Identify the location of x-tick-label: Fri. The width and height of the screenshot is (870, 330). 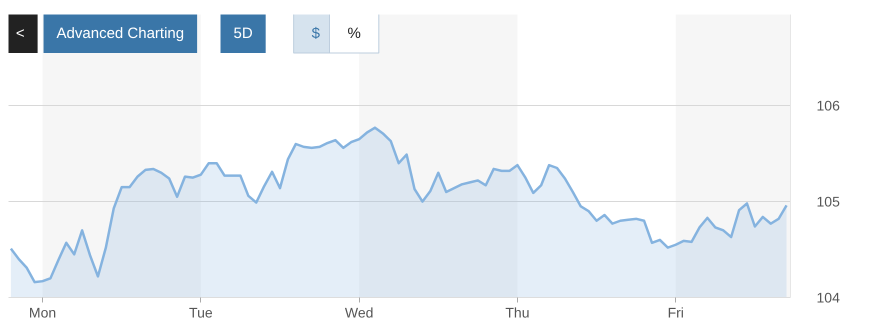
(676, 312).